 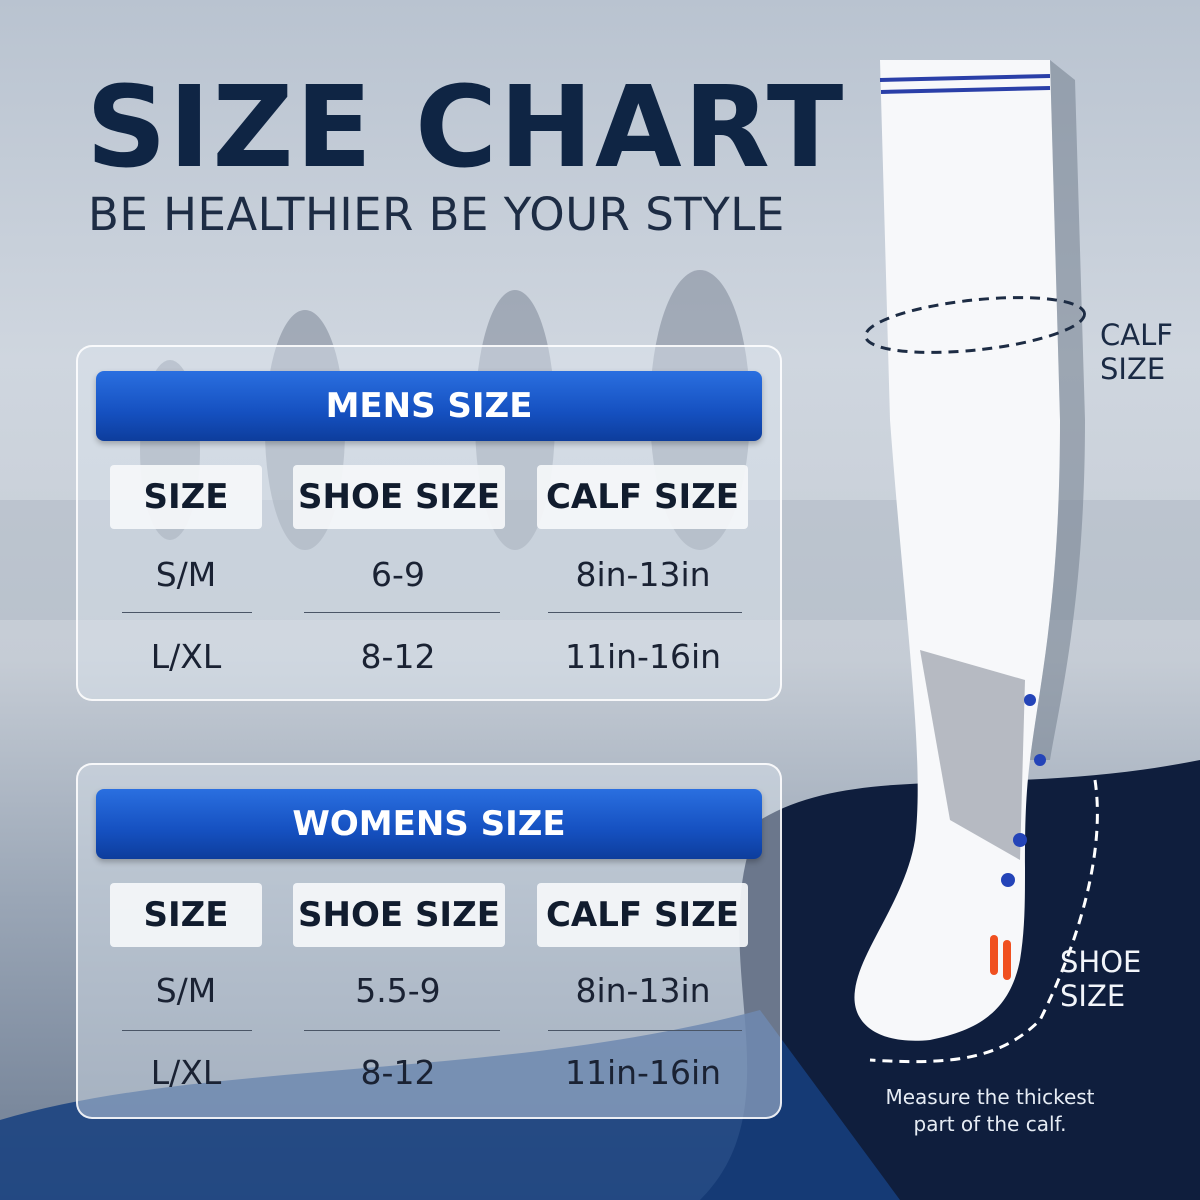 I want to click on table-cell: 6-9, so click(x=398, y=574).